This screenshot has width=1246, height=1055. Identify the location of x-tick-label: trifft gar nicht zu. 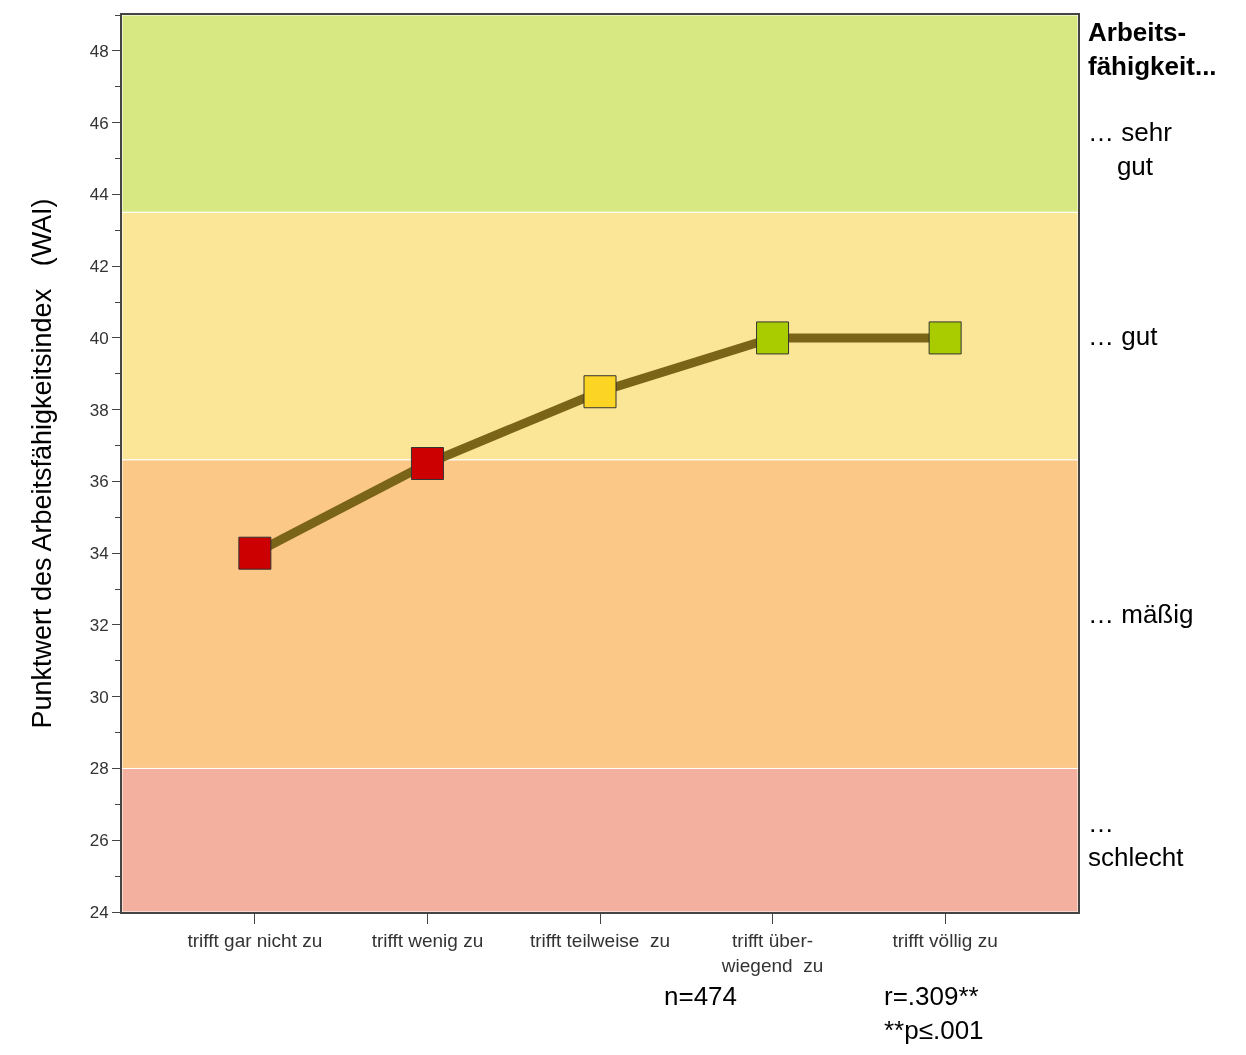
(255, 940).